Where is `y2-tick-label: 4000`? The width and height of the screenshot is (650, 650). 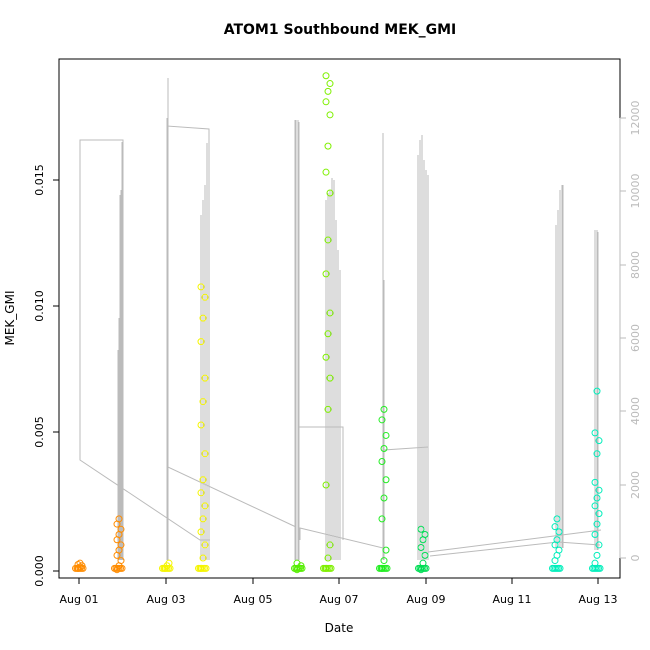
y2-tick-label: 4000 is located at coordinates (635, 411).